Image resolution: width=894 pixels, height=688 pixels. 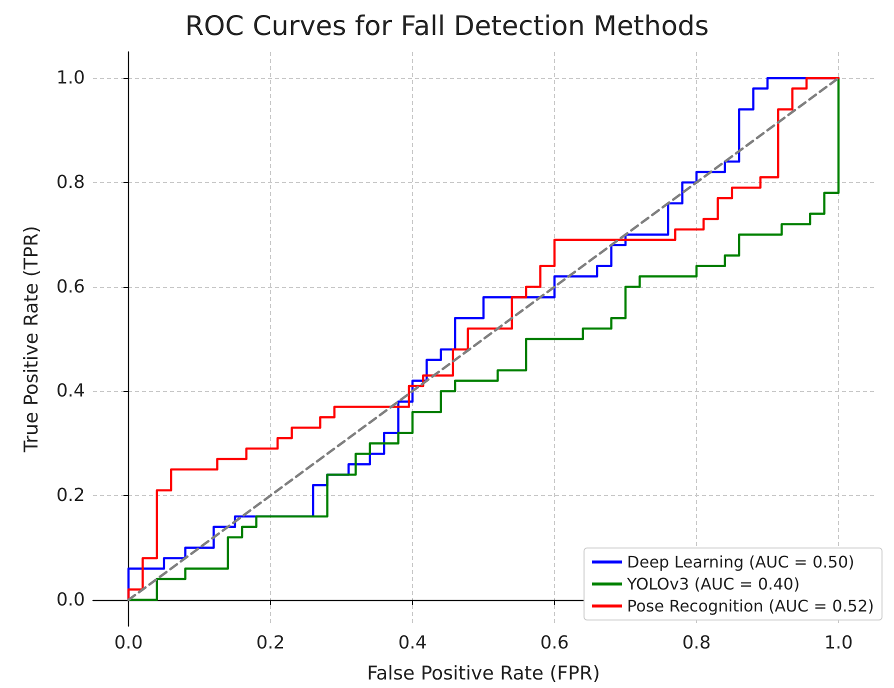 What do you see at coordinates (696, 643) in the screenshot?
I see `x-tick-label: 0.8` at bounding box center [696, 643].